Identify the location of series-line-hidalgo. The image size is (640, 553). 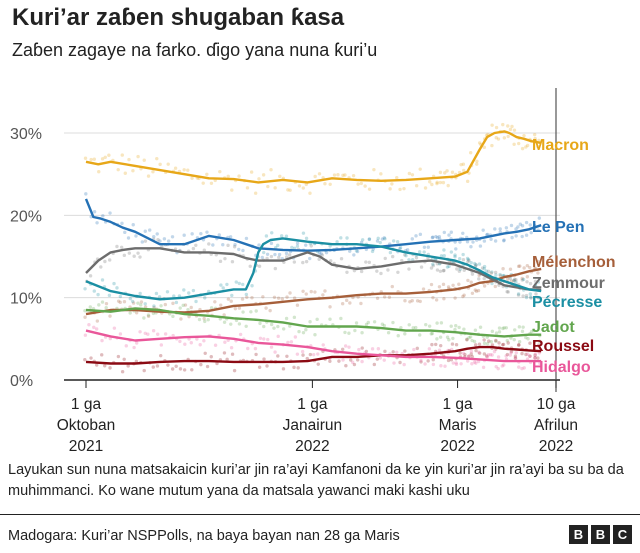
(313, 346).